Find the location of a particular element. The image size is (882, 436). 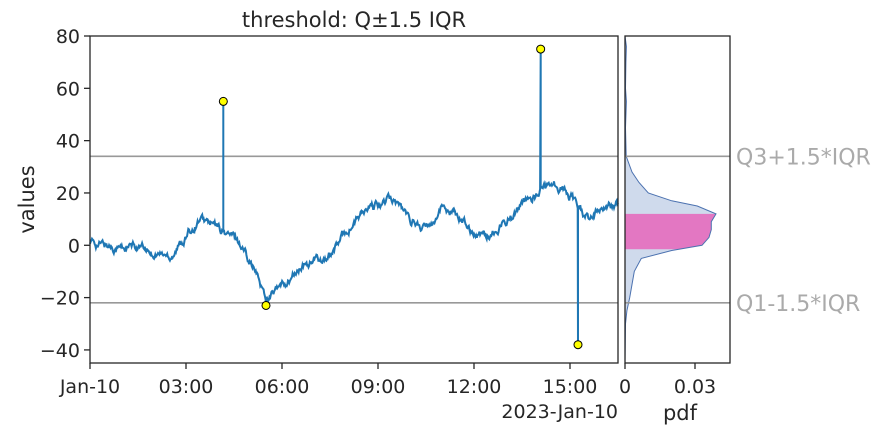

x-tick-label: 09:00 is located at coordinates (378, 387).